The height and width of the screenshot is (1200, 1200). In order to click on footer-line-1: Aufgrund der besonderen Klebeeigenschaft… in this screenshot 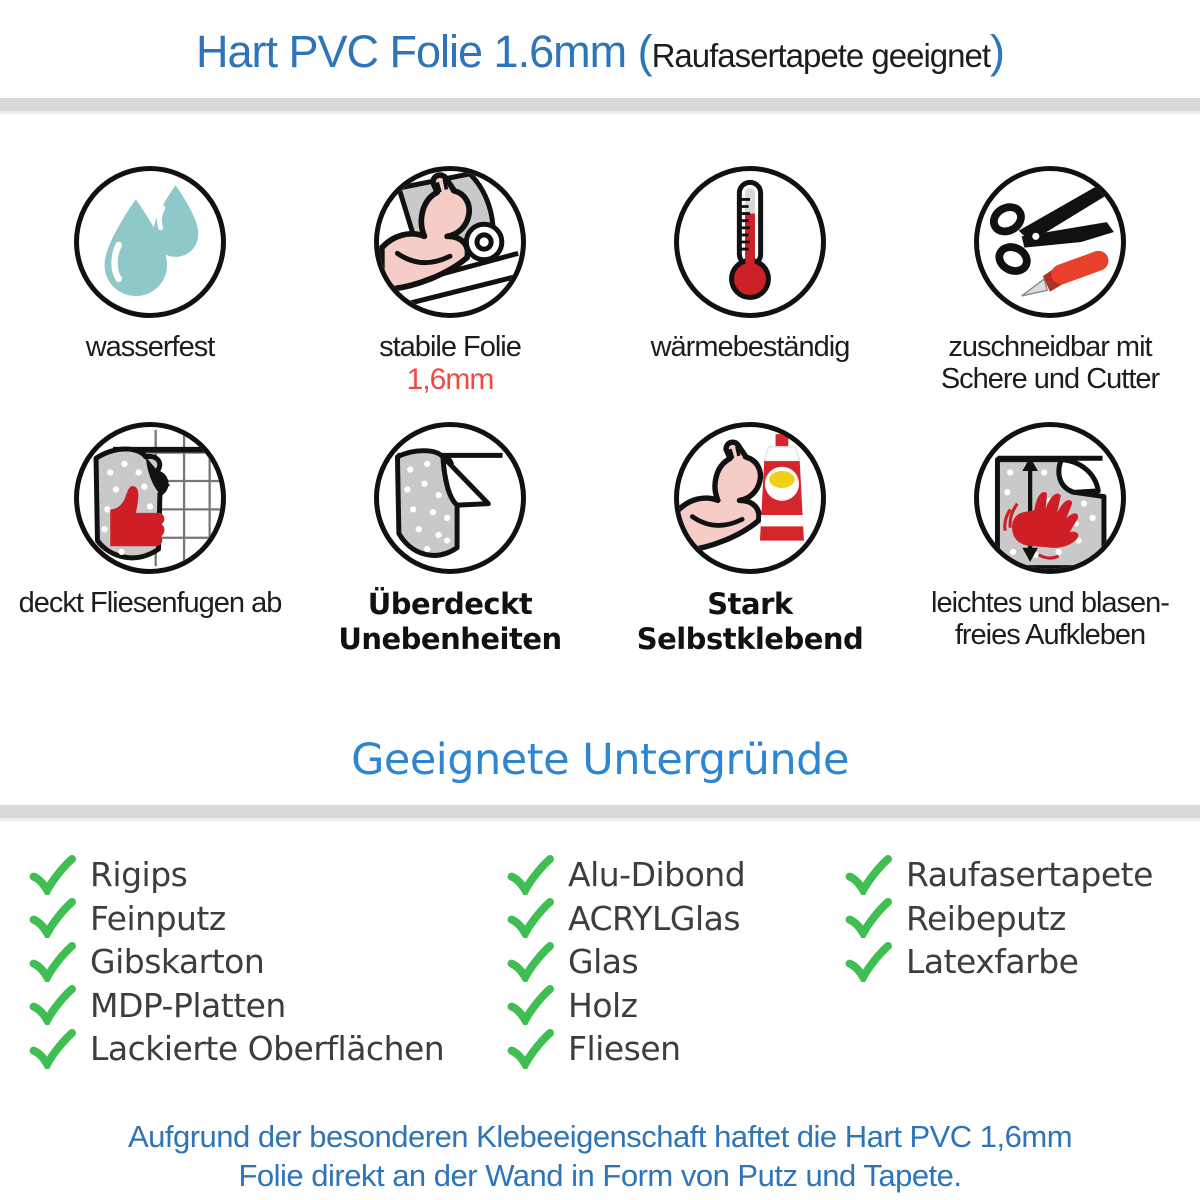, I will do `click(600, 1136)`.